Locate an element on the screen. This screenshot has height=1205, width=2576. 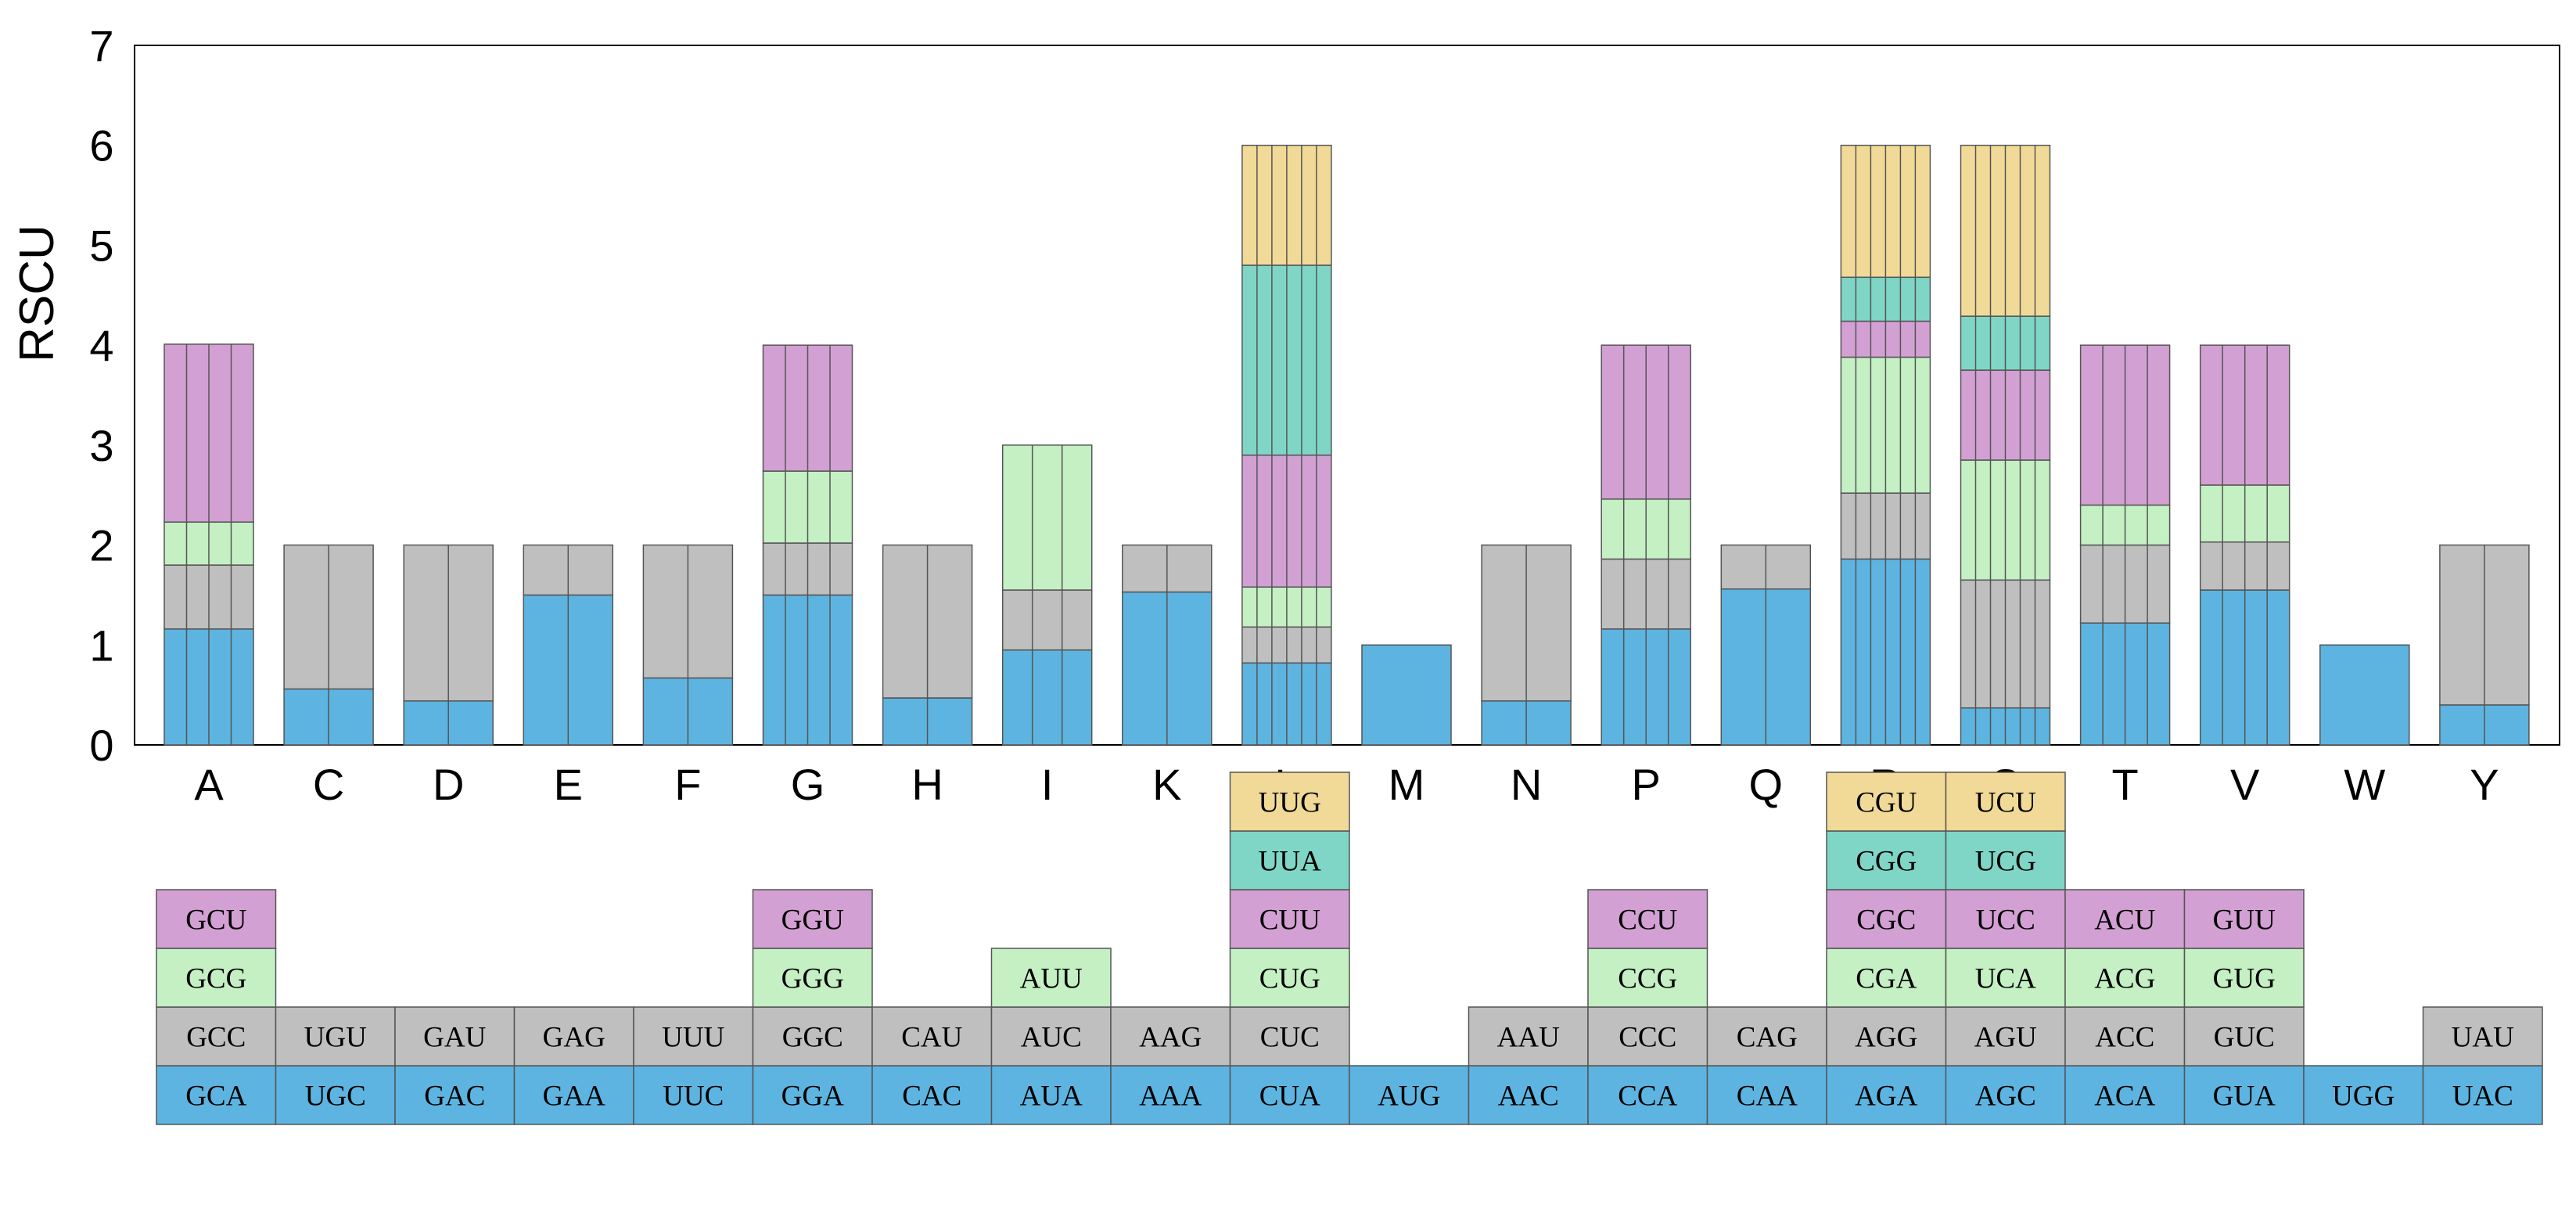
codon-label-ACC: ACC is located at coordinates (2124, 1038).